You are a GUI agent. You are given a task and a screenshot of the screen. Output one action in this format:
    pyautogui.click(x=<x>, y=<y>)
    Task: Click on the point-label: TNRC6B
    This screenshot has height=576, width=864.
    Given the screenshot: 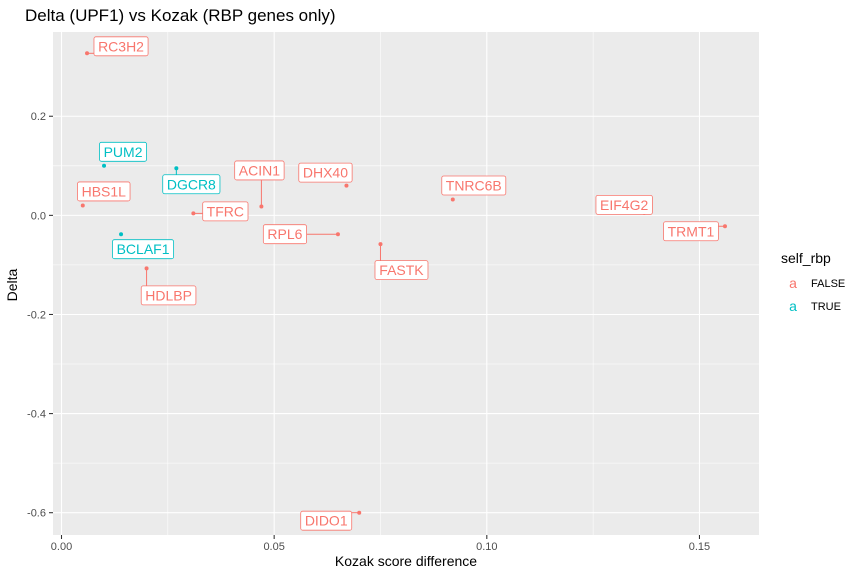 What is the action you would take?
    pyautogui.click(x=474, y=185)
    